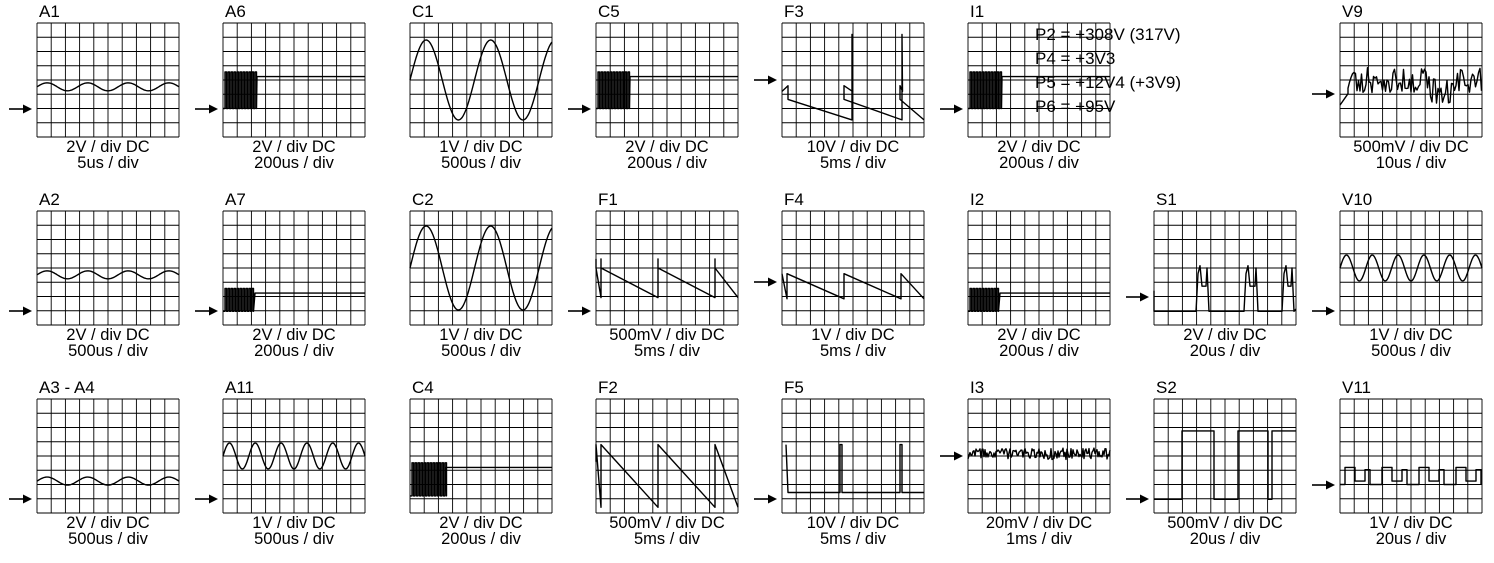  What do you see at coordinates (1225, 523) in the screenshot?
I see `volts-per-div: 500mV / div DC` at bounding box center [1225, 523].